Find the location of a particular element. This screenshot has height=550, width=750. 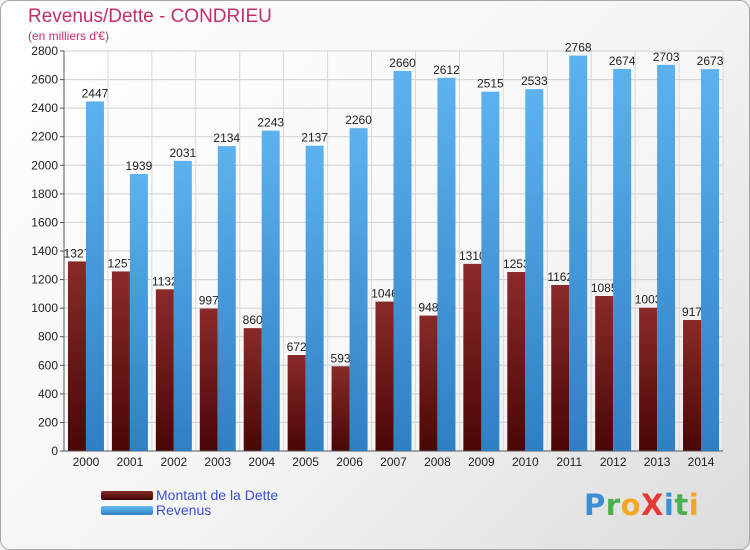

data-label-revenue: 2612 is located at coordinates (446, 70).